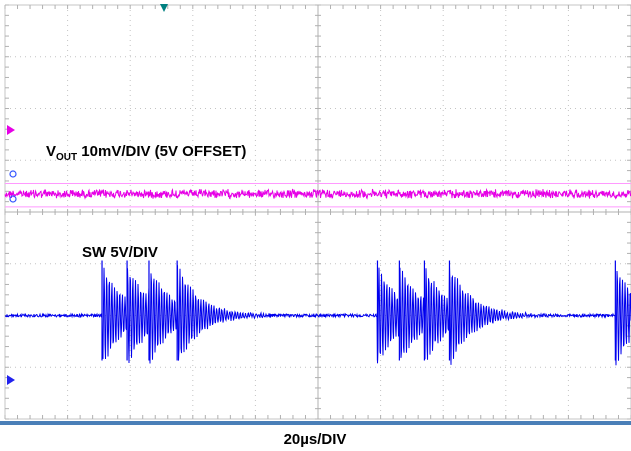 This screenshot has height=451, width=631. What do you see at coordinates (120, 252) in the screenshot?
I see `sw-channel-label: SW 5V/DIV` at bounding box center [120, 252].